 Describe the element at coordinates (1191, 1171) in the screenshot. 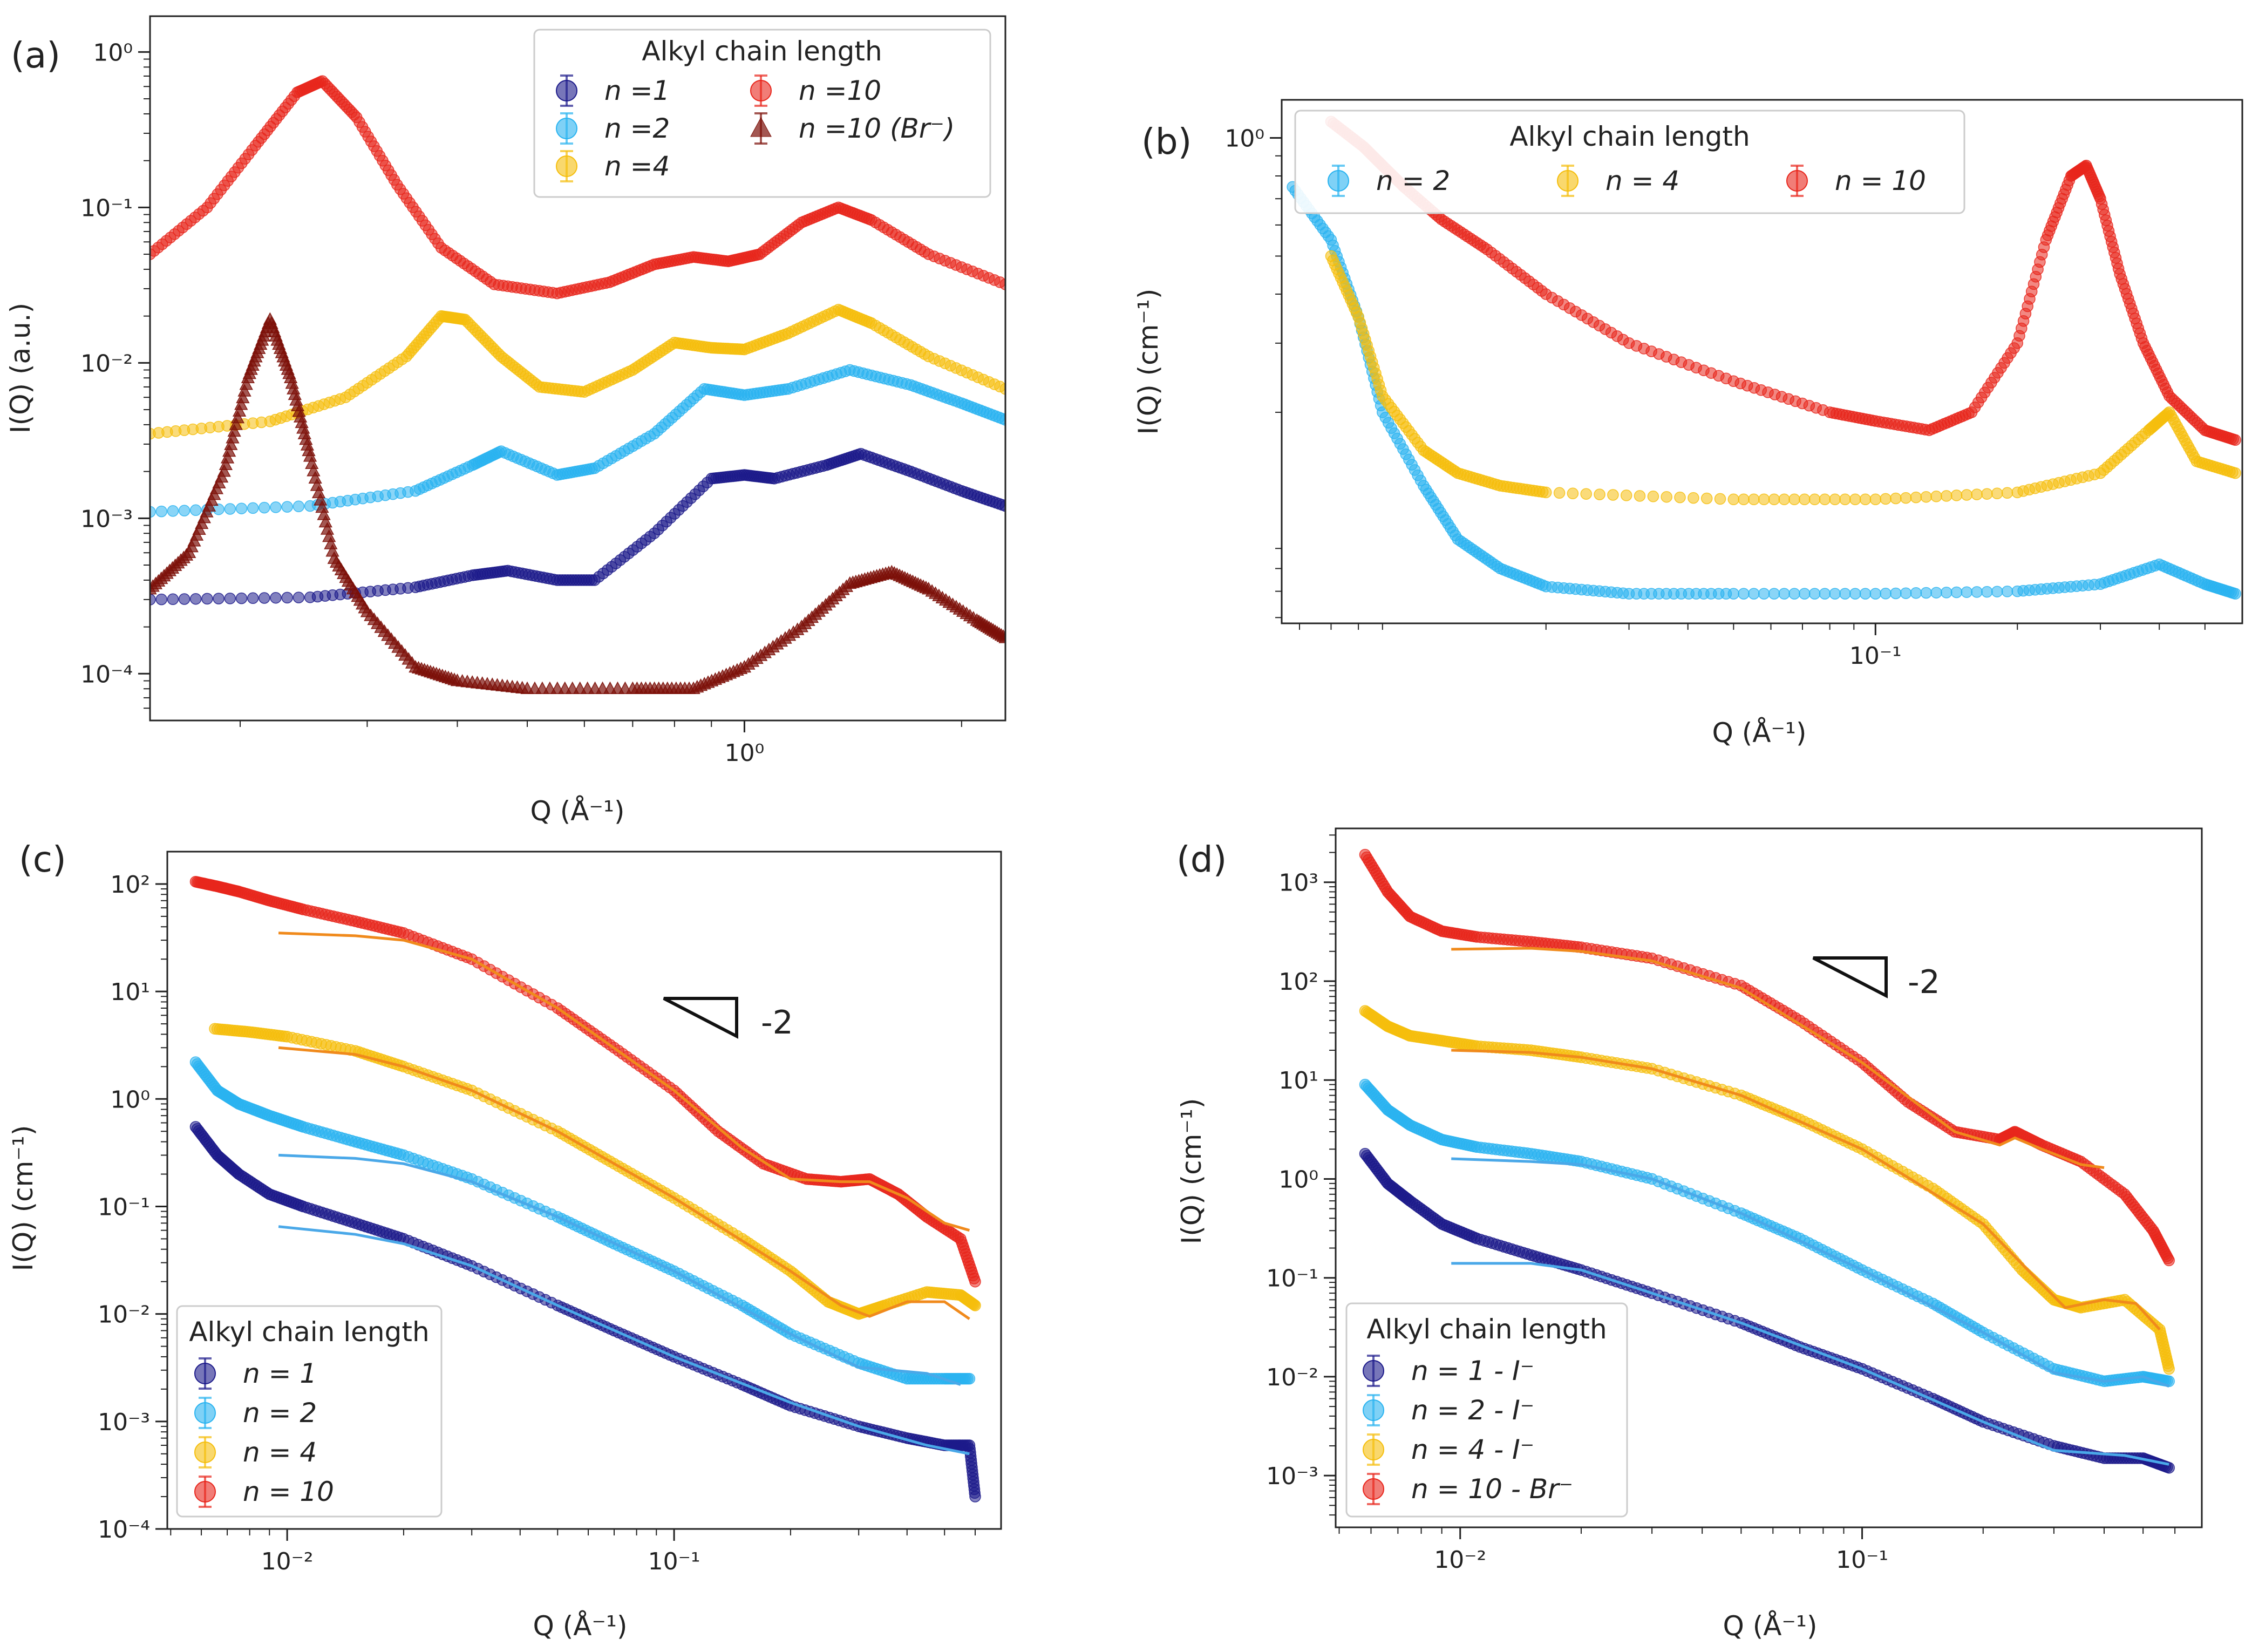

I see `panel-d-ylabel: I(Q) (cm⁻¹)` at that location.